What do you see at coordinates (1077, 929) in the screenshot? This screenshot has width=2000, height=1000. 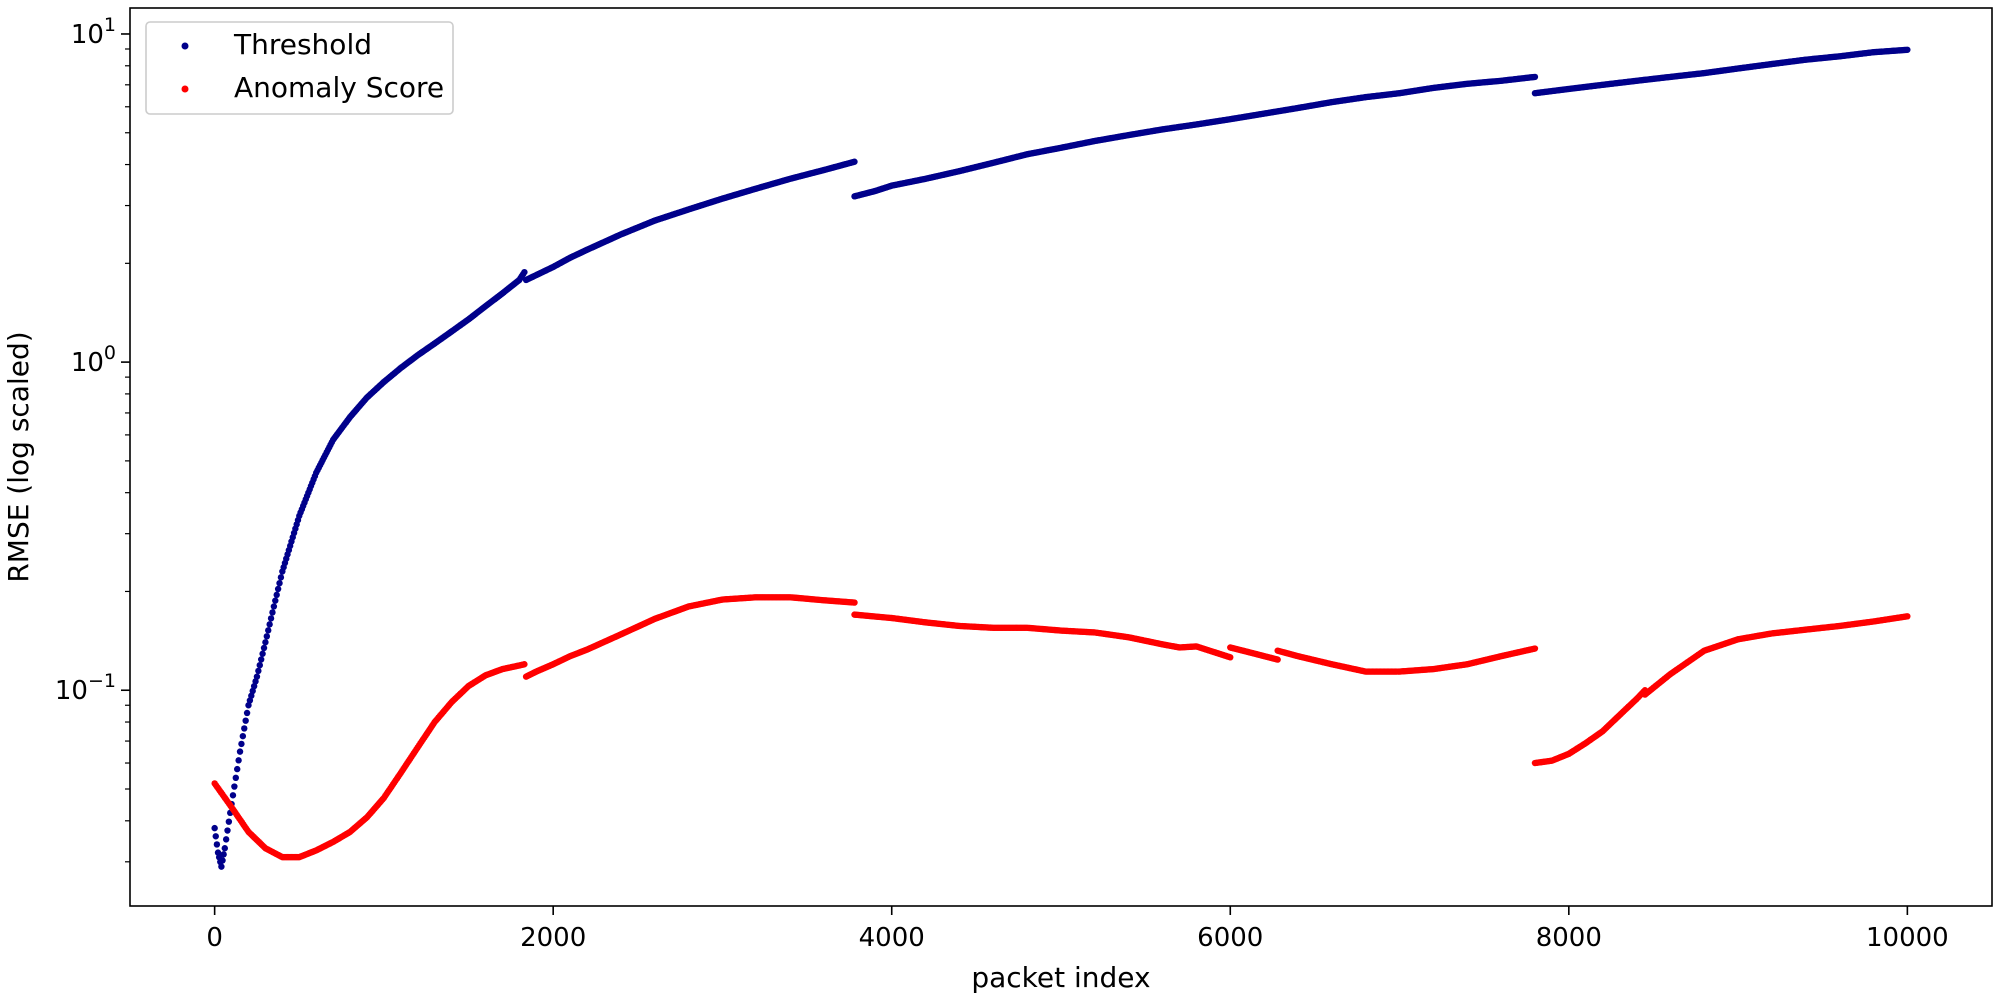 I see `x-axis: 0 2000 4000 6000 8000 10000` at bounding box center [1077, 929].